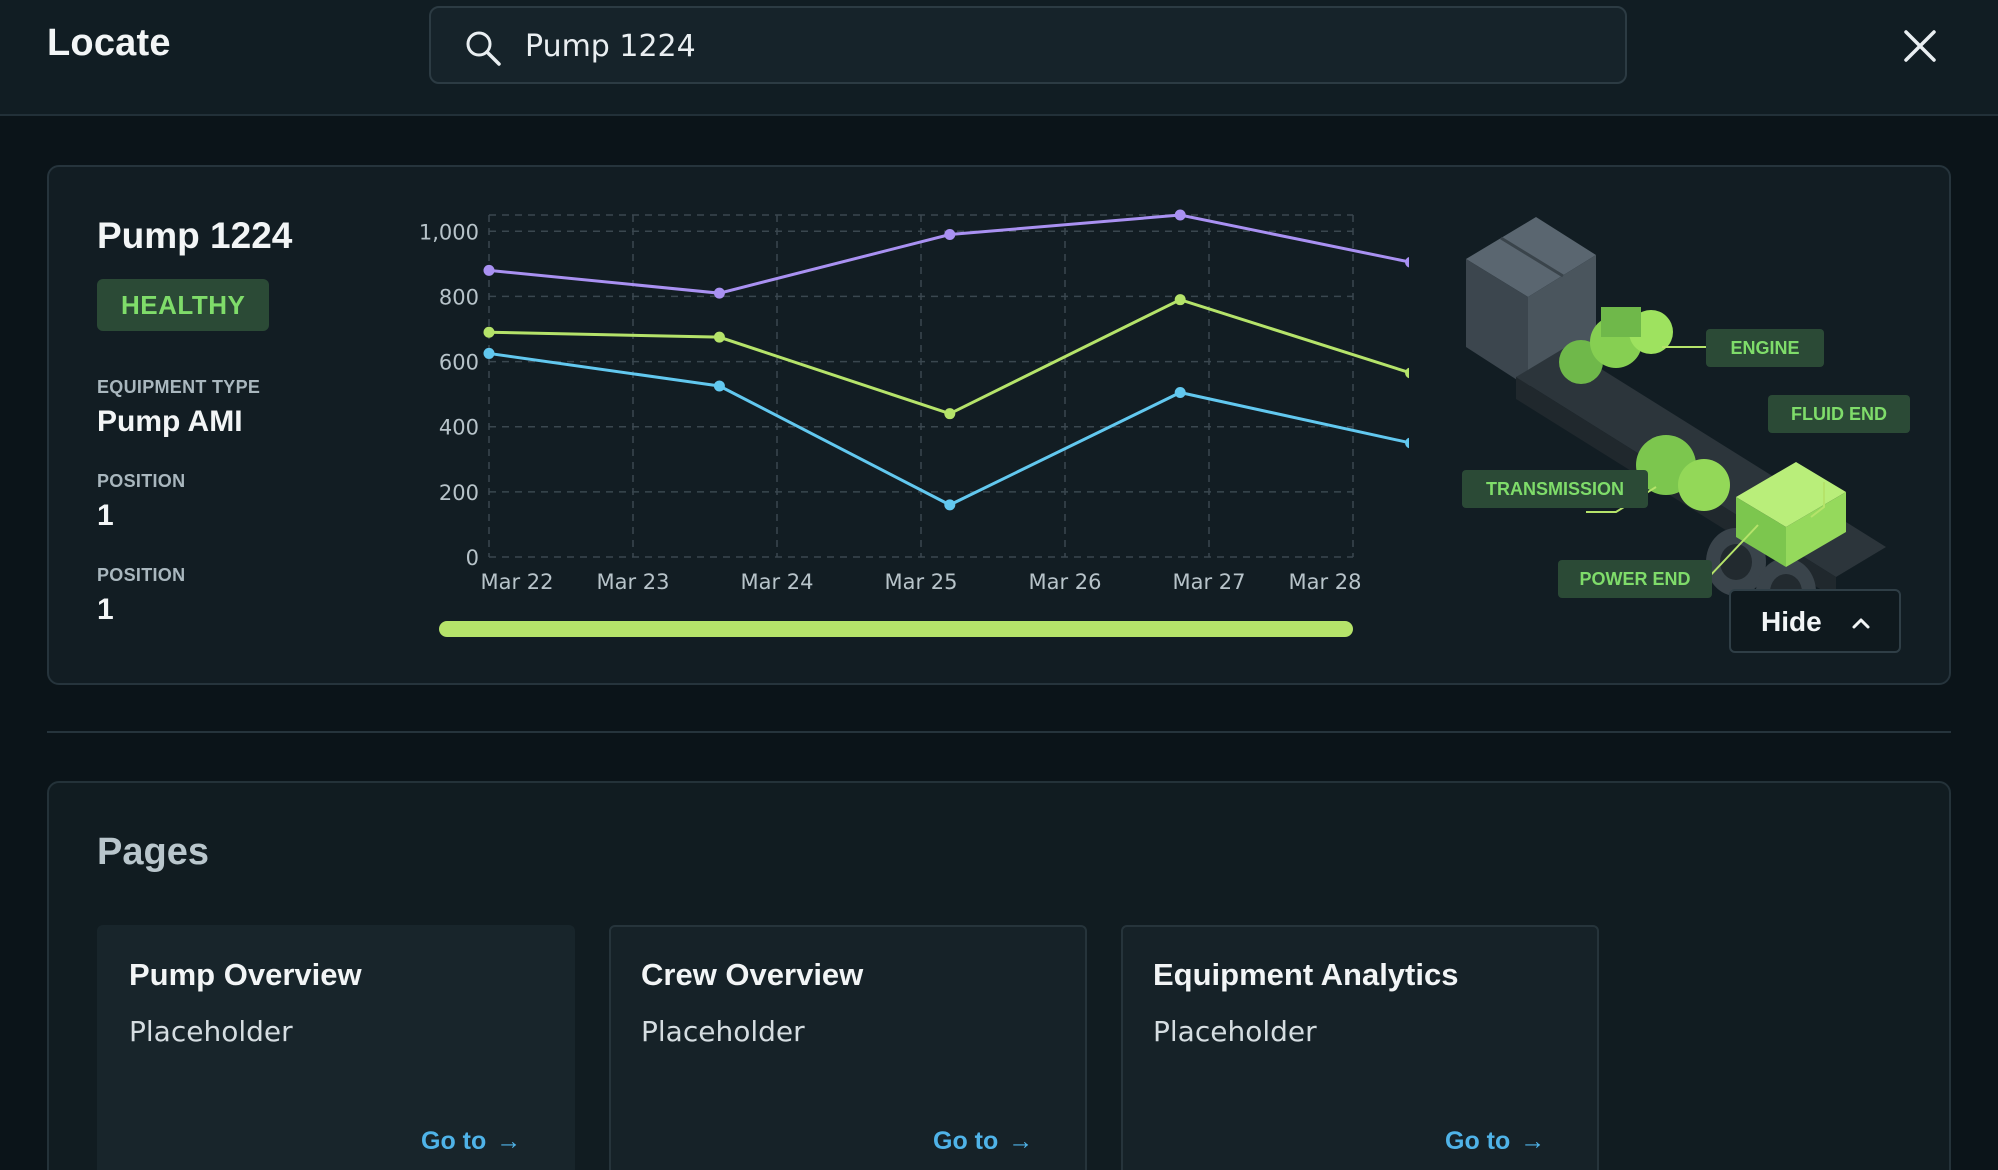  What do you see at coordinates (141, 481) in the screenshot?
I see `position-label: POSITION` at bounding box center [141, 481].